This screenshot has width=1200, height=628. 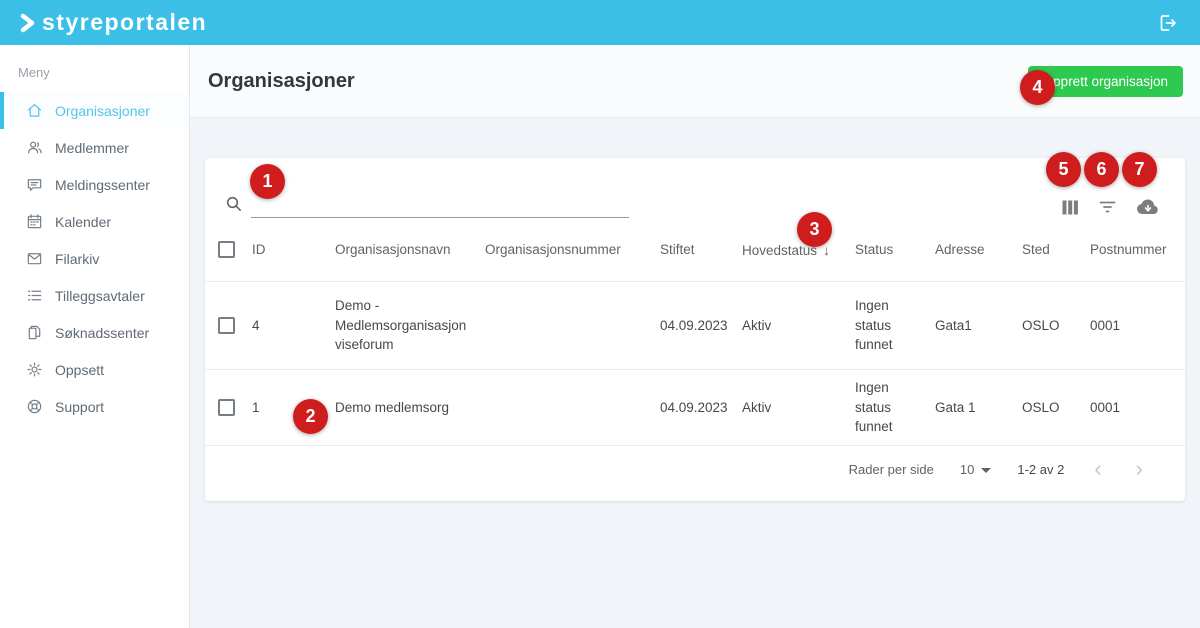 What do you see at coordinates (1063, 169) in the screenshot?
I see `annotation-badge-5: 5` at bounding box center [1063, 169].